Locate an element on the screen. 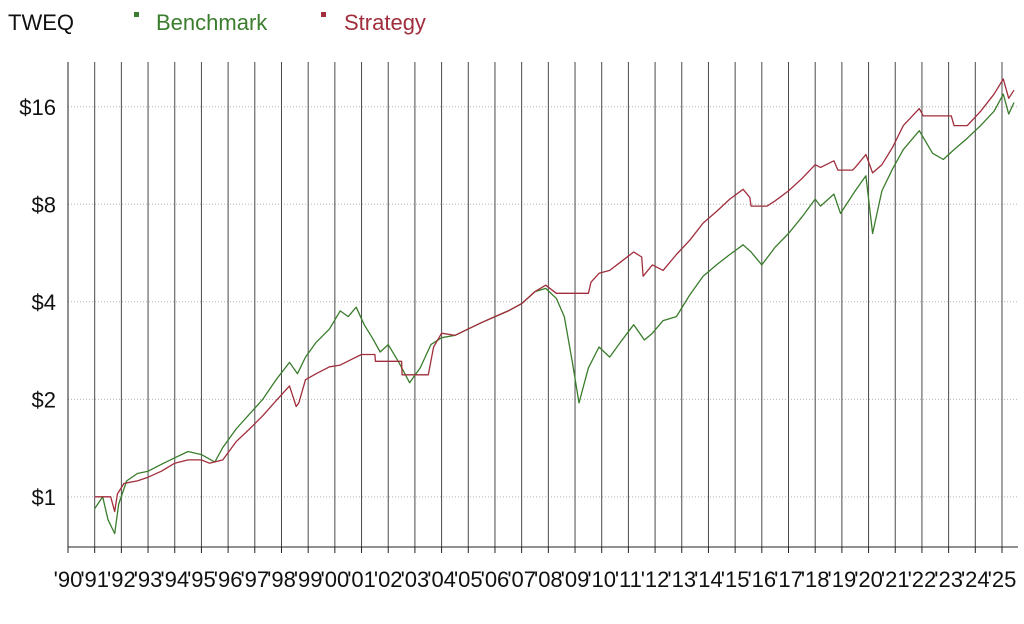 Image resolution: width=1024 pixels, height=624 pixels. x-tick-label: '14 is located at coordinates (708, 579).